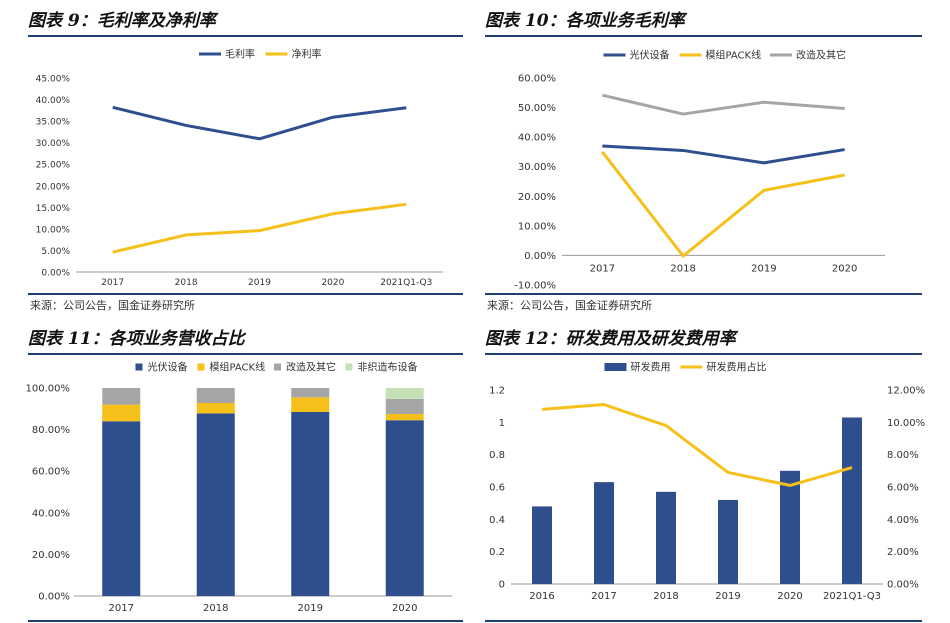 The image size is (950, 623). I want to click on y-tick-label: -10.00%, so click(535, 286).